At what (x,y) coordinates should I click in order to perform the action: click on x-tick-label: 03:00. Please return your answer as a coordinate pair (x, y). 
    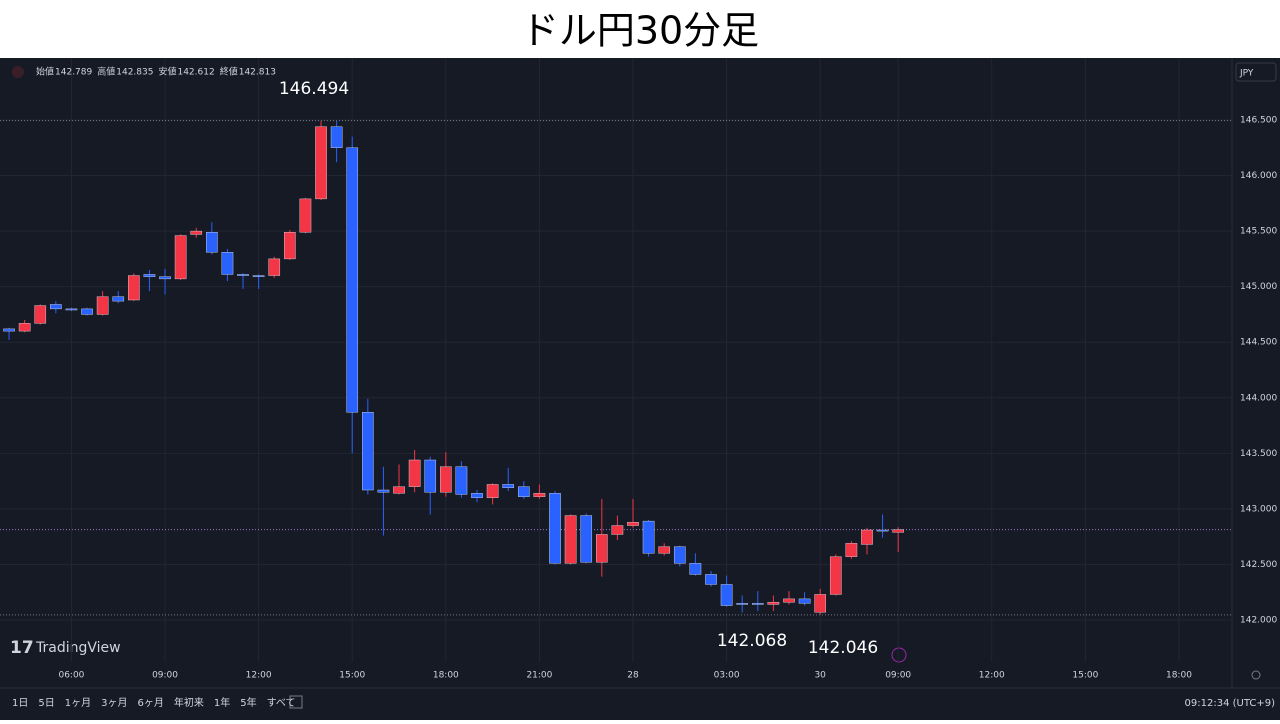
    Looking at the image, I should click on (727, 676).